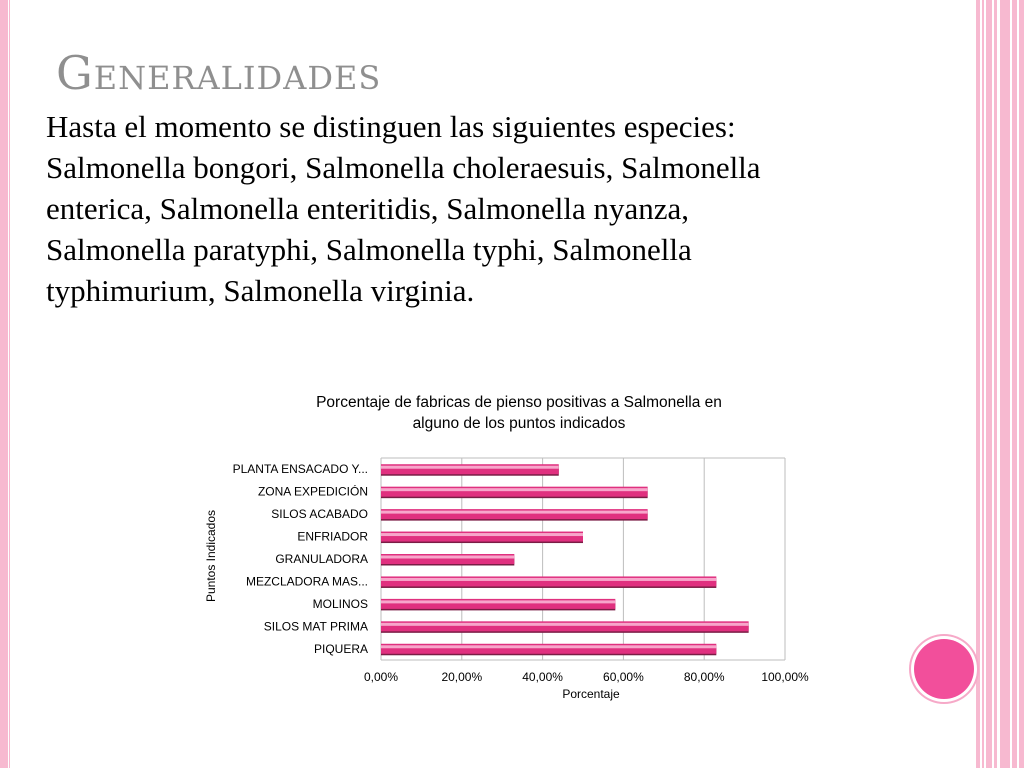 The width and height of the screenshot is (1024, 768). Describe the element at coordinates (704, 677) in the screenshot. I see `x-tick-label: 80,00%` at that location.